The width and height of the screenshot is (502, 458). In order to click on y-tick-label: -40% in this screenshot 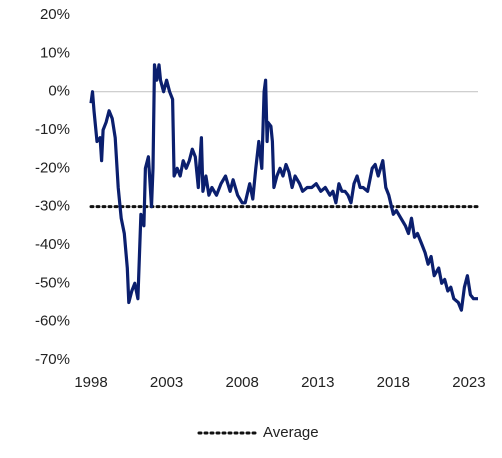, I will do `click(52, 244)`.